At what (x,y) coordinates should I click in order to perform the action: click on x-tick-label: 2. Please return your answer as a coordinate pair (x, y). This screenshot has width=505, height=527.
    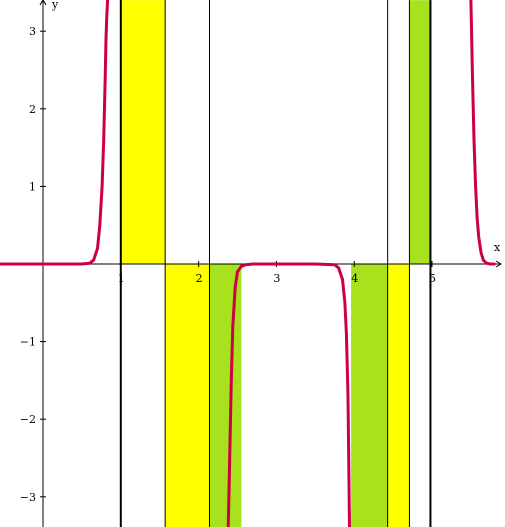
    Looking at the image, I should click on (199, 278).